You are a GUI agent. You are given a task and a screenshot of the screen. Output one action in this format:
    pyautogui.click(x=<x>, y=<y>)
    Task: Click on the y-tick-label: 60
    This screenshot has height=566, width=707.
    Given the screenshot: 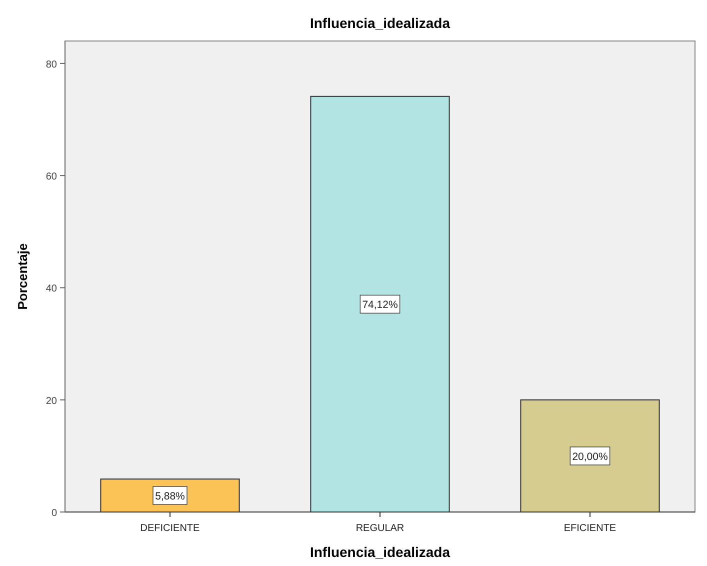 What is the action you would take?
    pyautogui.click(x=52, y=177)
    